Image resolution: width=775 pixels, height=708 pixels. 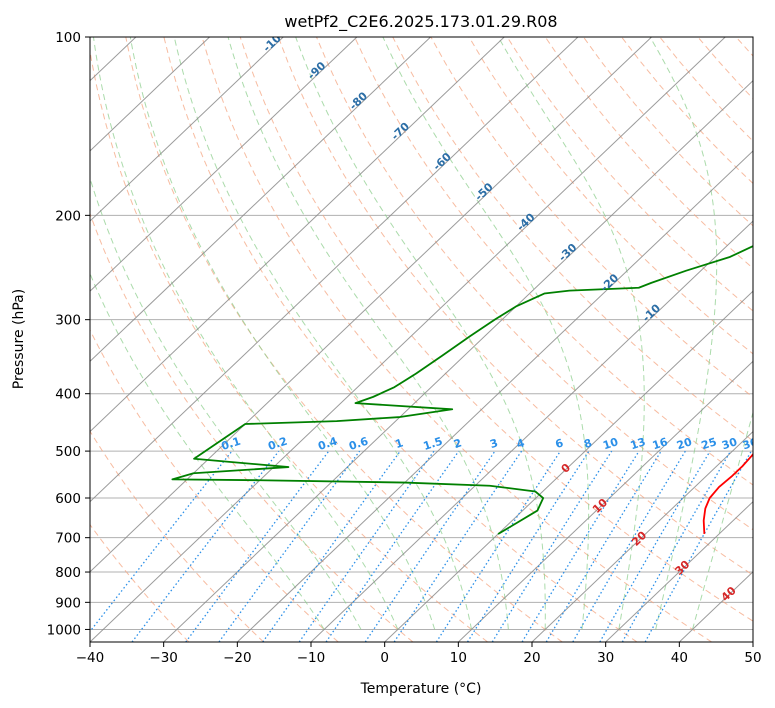 What do you see at coordinates (19, 339) in the screenshot?
I see `y-axis-label: Pressure (hPa)` at bounding box center [19, 339].